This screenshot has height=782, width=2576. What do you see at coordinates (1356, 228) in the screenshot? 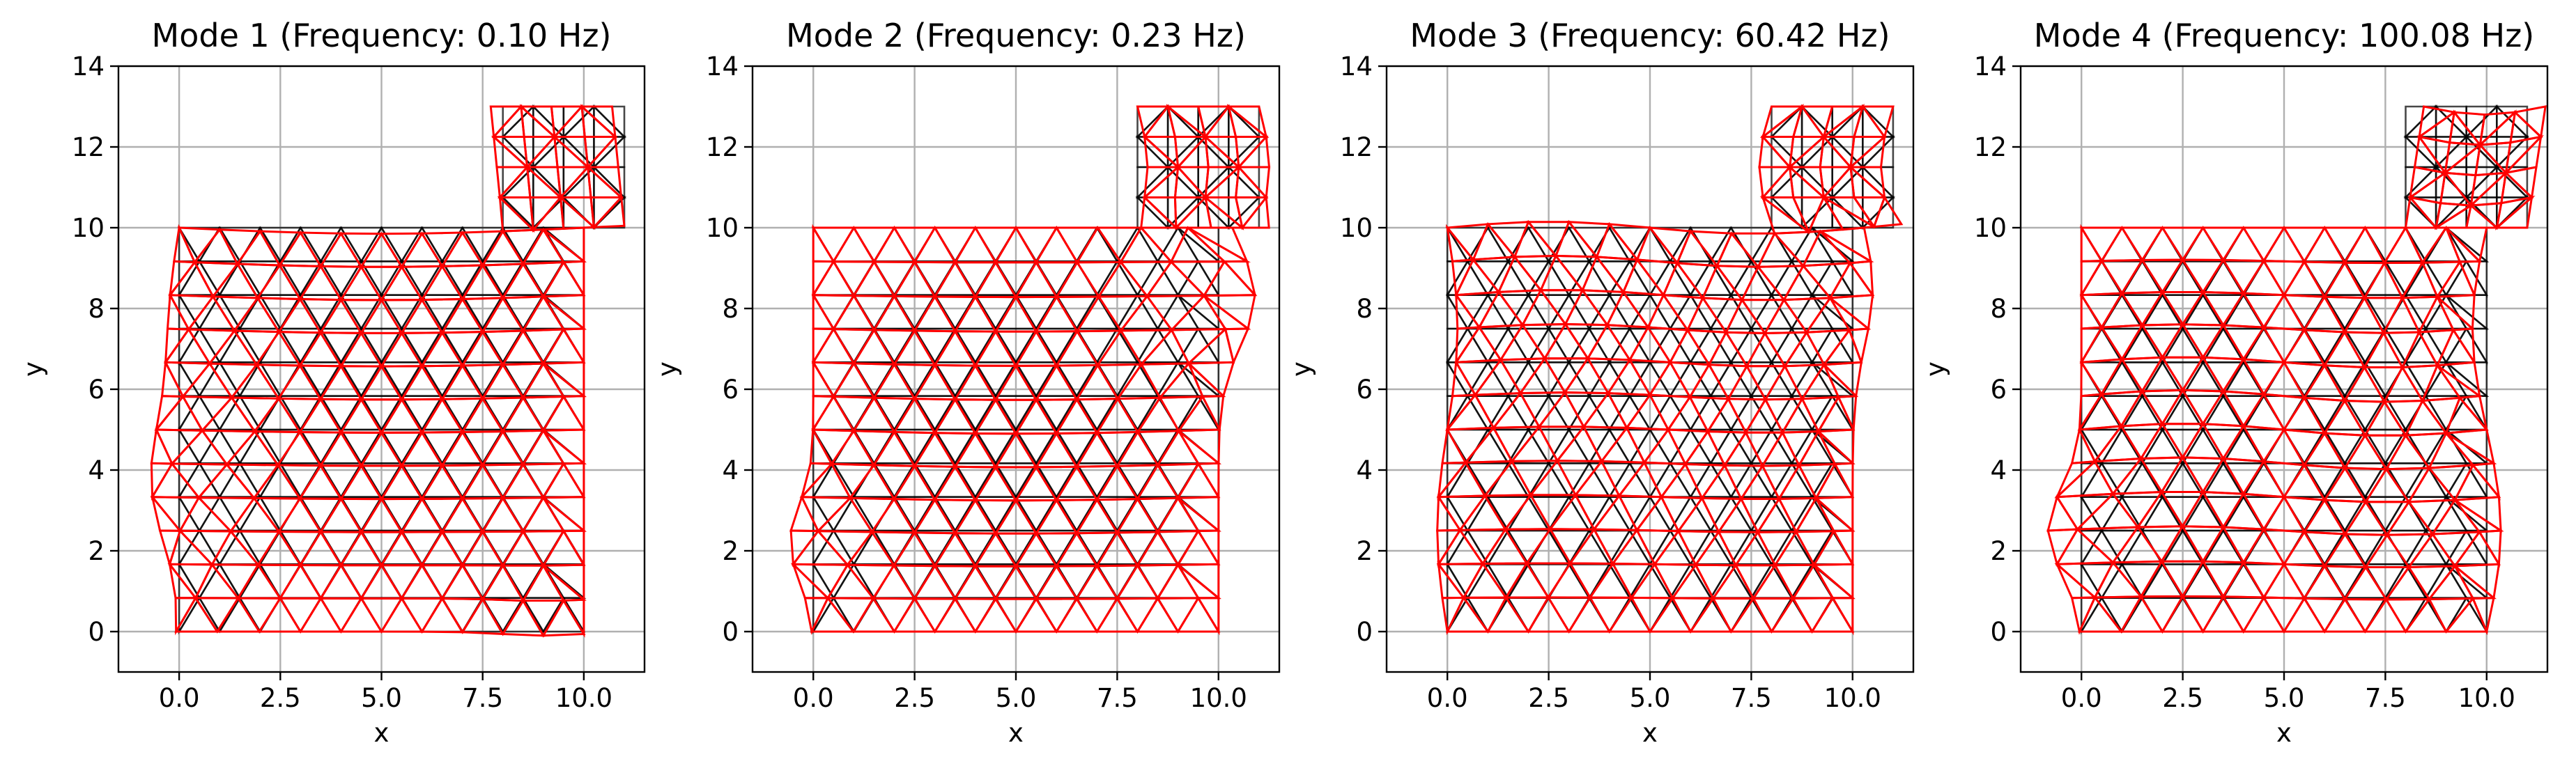
I see `y-tick-label: 10` at bounding box center [1356, 228].